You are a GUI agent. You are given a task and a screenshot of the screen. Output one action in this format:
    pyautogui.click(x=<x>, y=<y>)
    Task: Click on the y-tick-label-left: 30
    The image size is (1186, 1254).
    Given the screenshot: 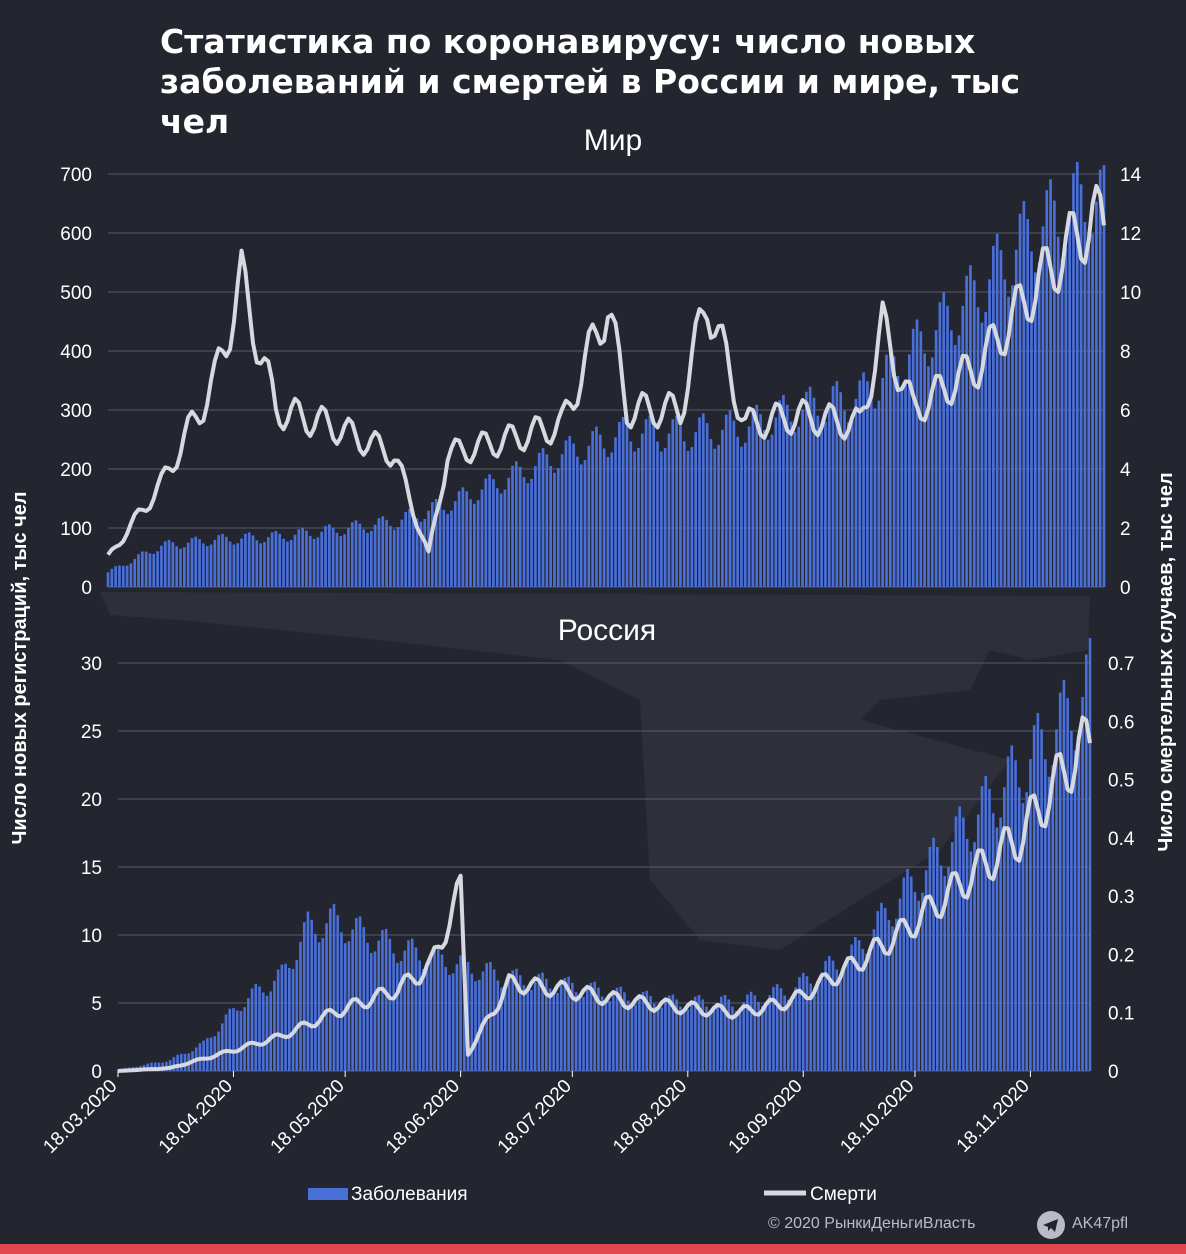 What is the action you would take?
    pyautogui.click(x=91, y=664)
    